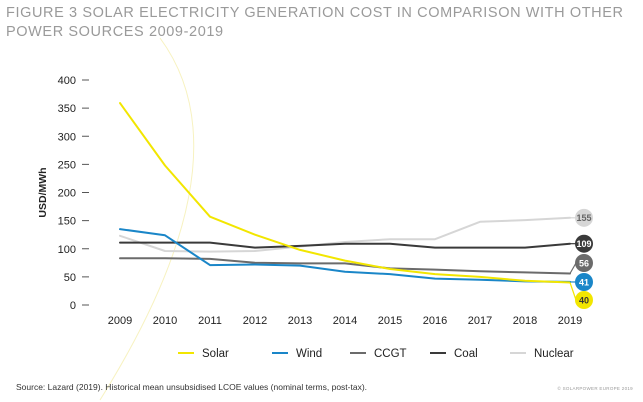  I want to click on legend-label: Coal, so click(466, 354).